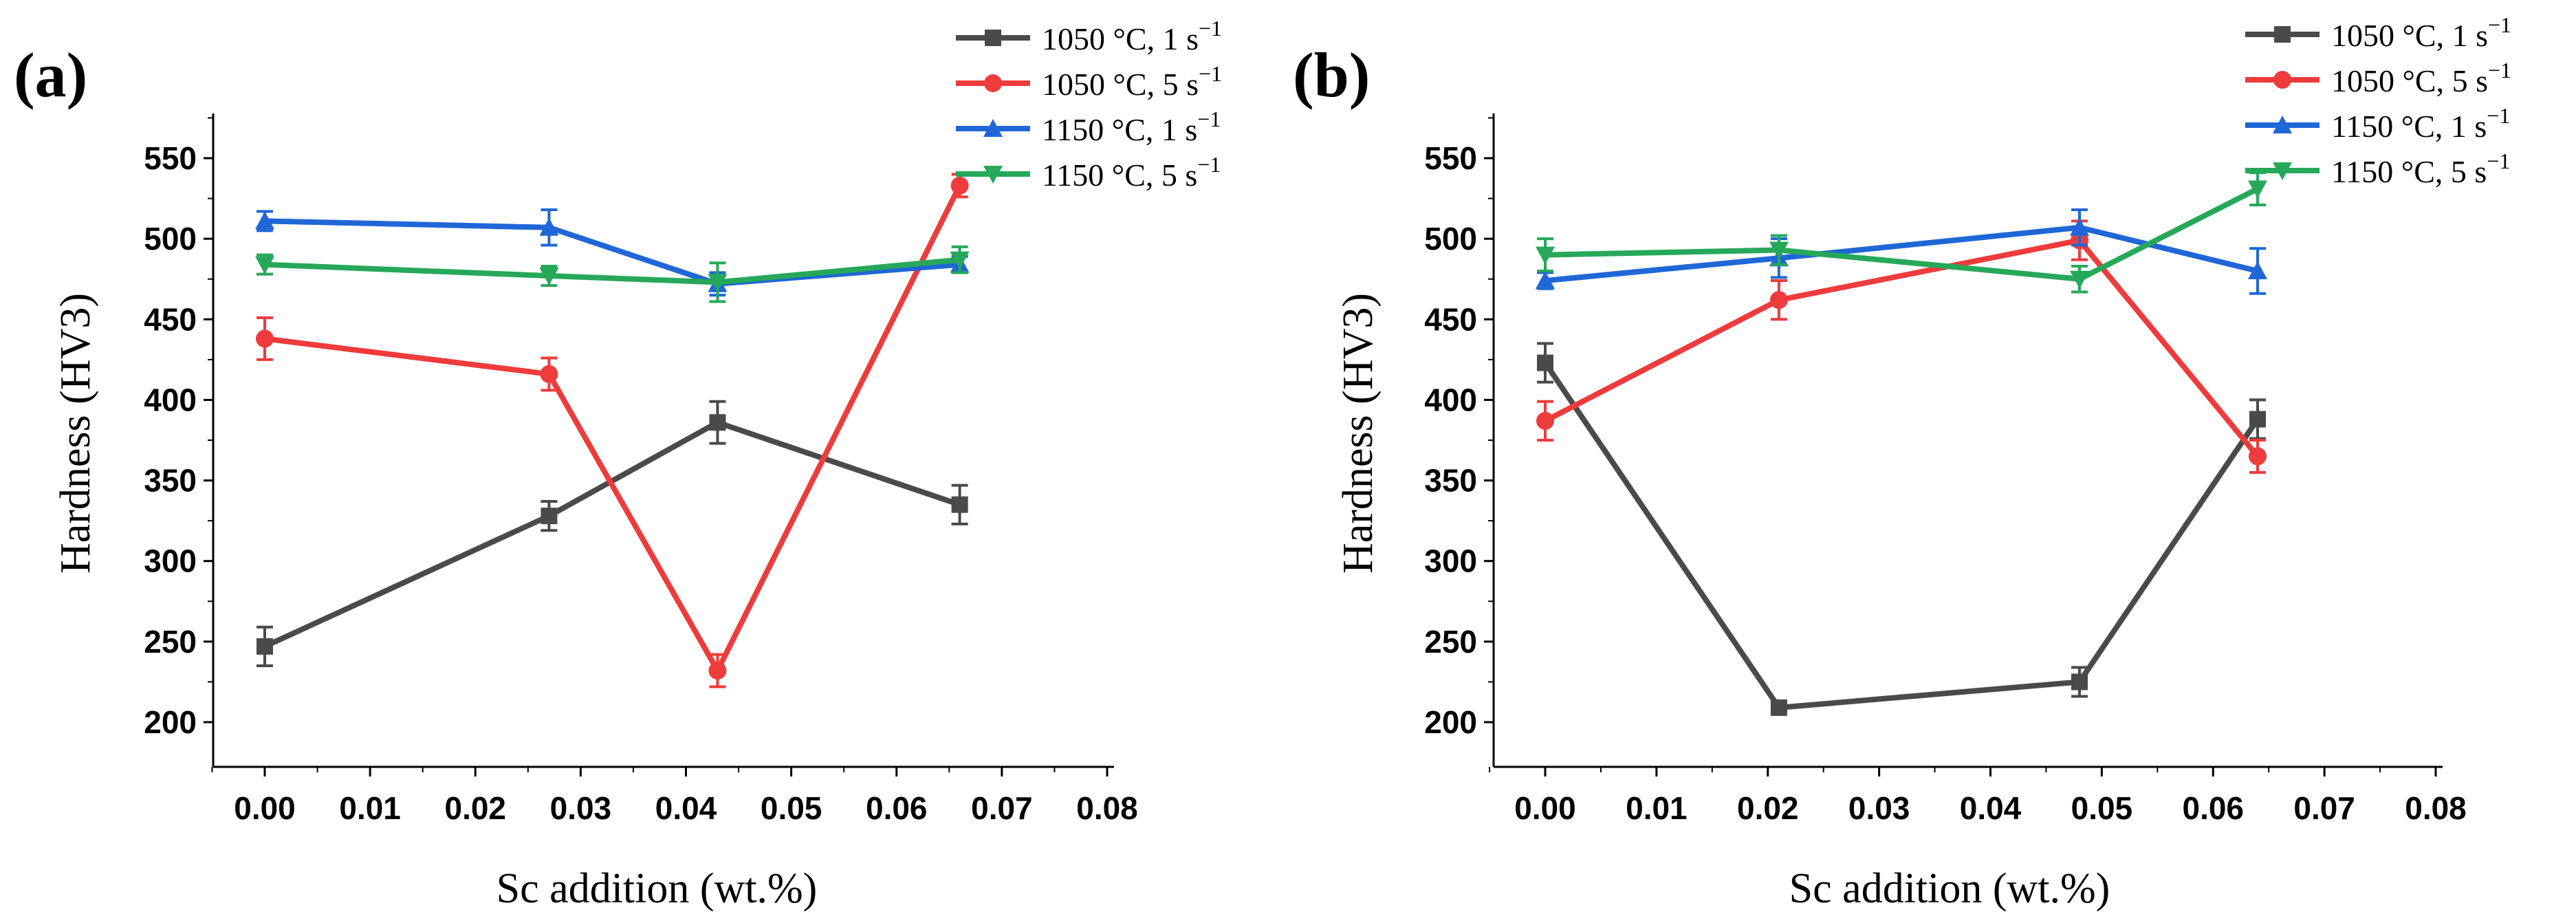 Image resolution: width=2576 pixels, height=923 pixels. What do you see at coordinates (50, 75) in the screenshot?
I see `panel-label: (a)` at bounding box center [50, 75].